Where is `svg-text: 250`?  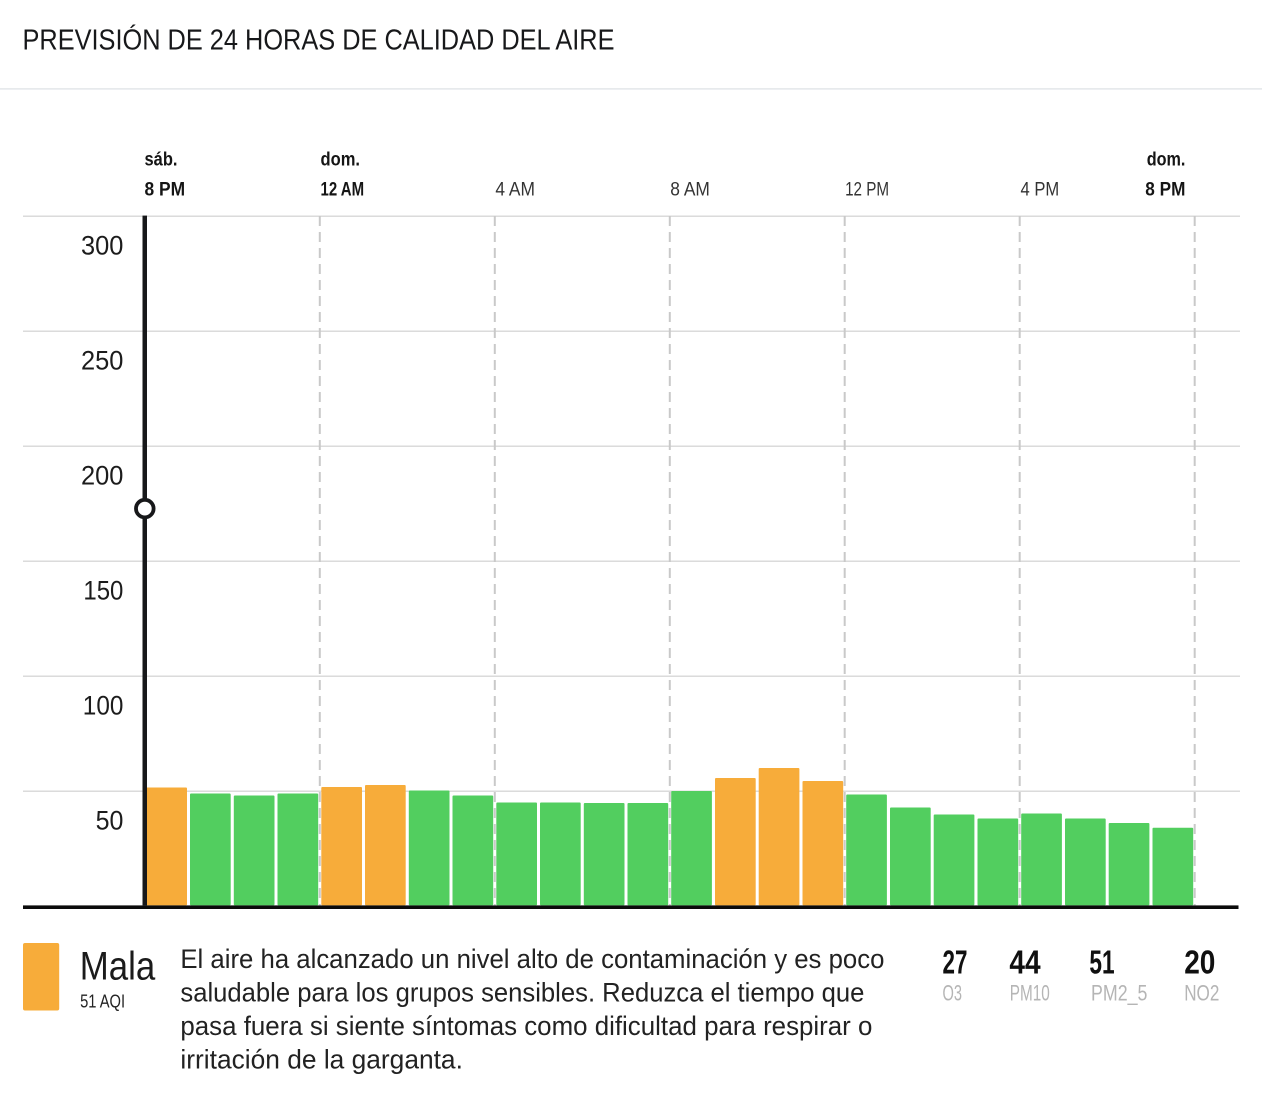
svg-text: 250 is located at coordinates (102, 361).